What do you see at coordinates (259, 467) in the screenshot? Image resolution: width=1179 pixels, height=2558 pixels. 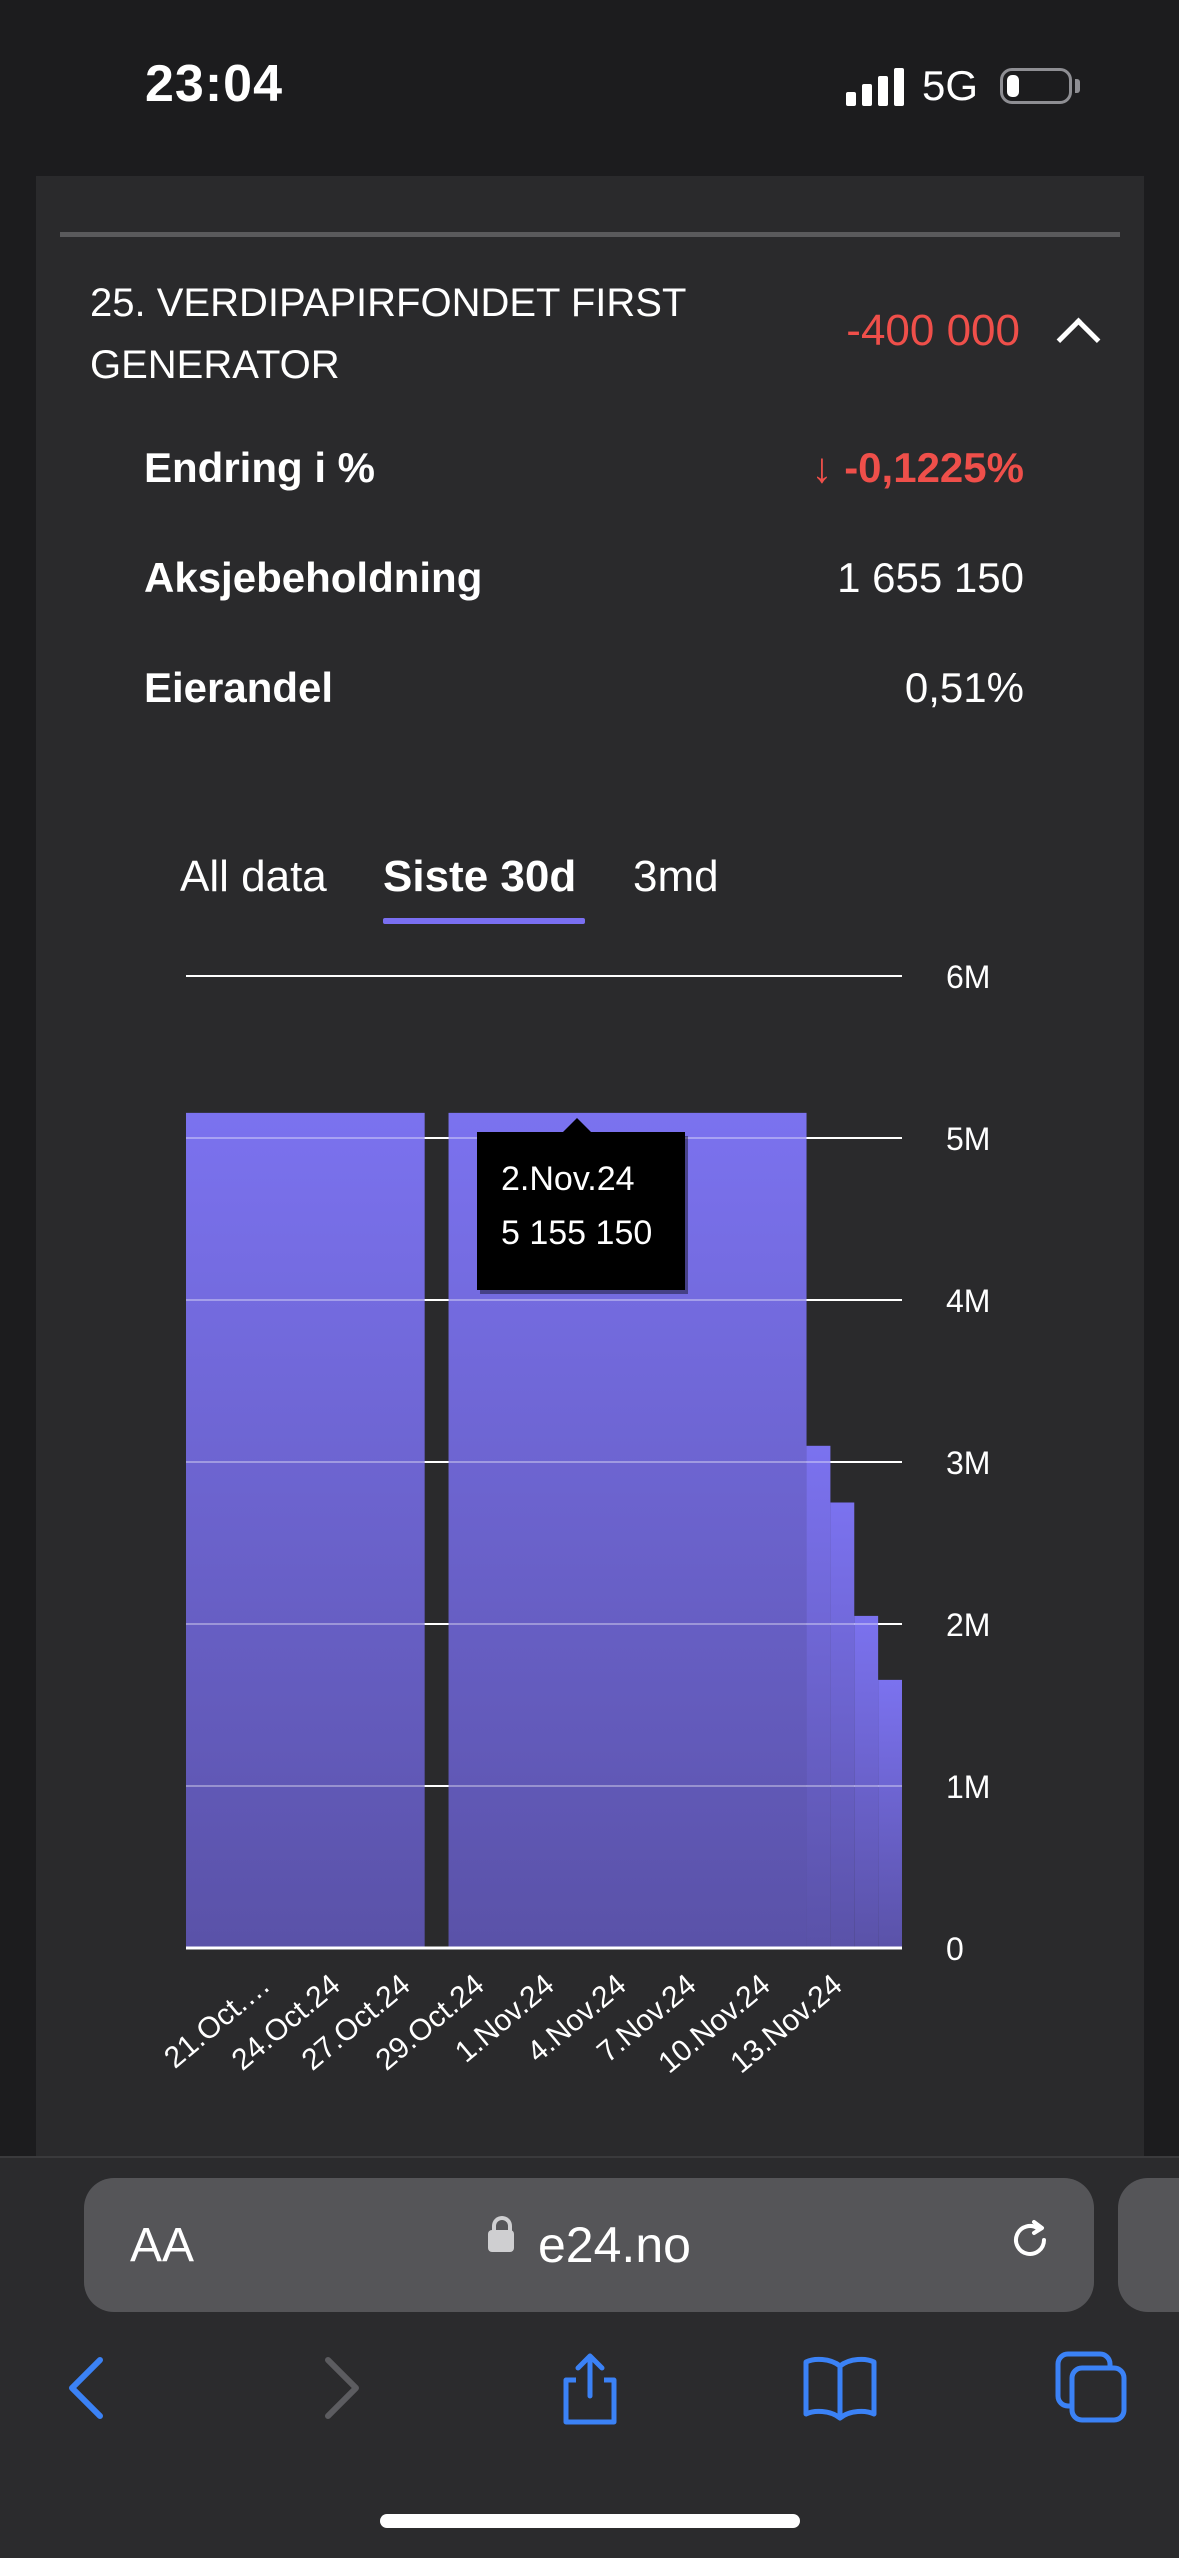 I see `detail-label: Endring i %` at bounding box center [259, 467].